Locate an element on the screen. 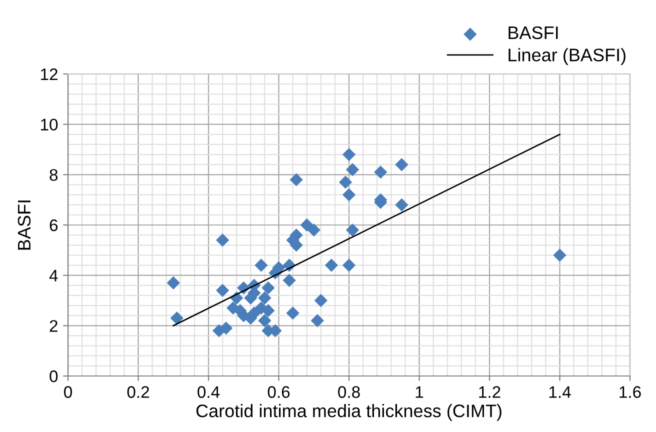 Image resolution: width=656 pixels, height=432 pixels. y-tick-label: 12 is located at coordinates (49, 74).